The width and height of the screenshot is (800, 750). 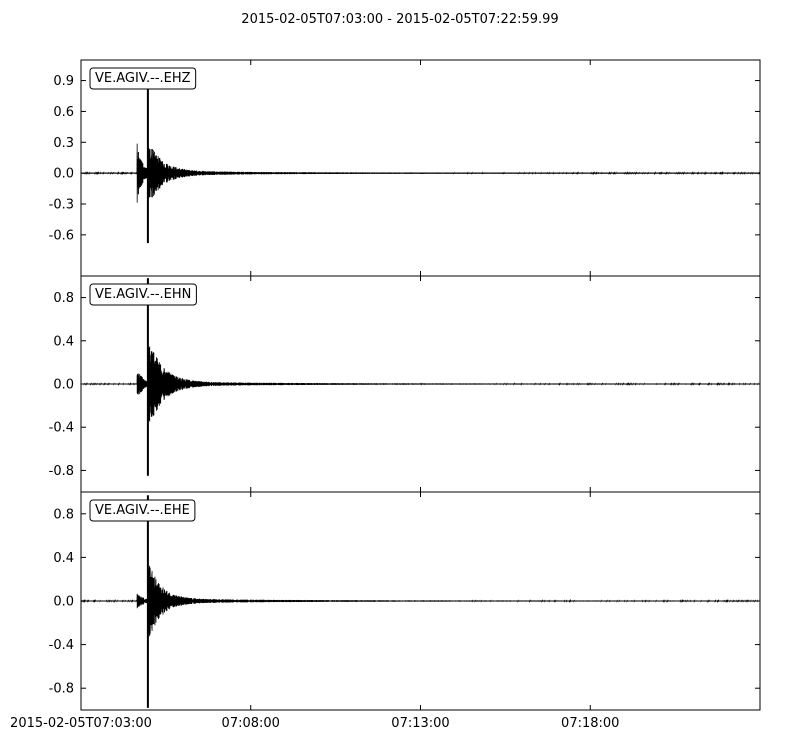 I want to click on trace-label: VE.AGIV.--.EHN, so click(x=143, y=294).